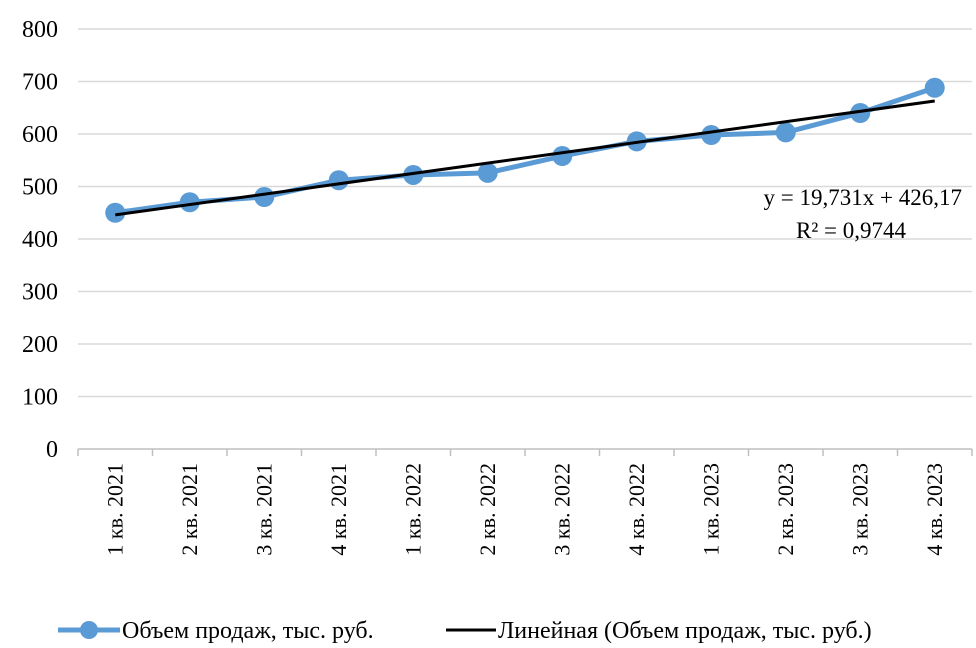 This screenshot has width=976, height=648. What do you see at coordinates (785, 509) in the screenshot?
I see `x-tick-label: 2 кв. 2023` at bounding box center [785, 509].